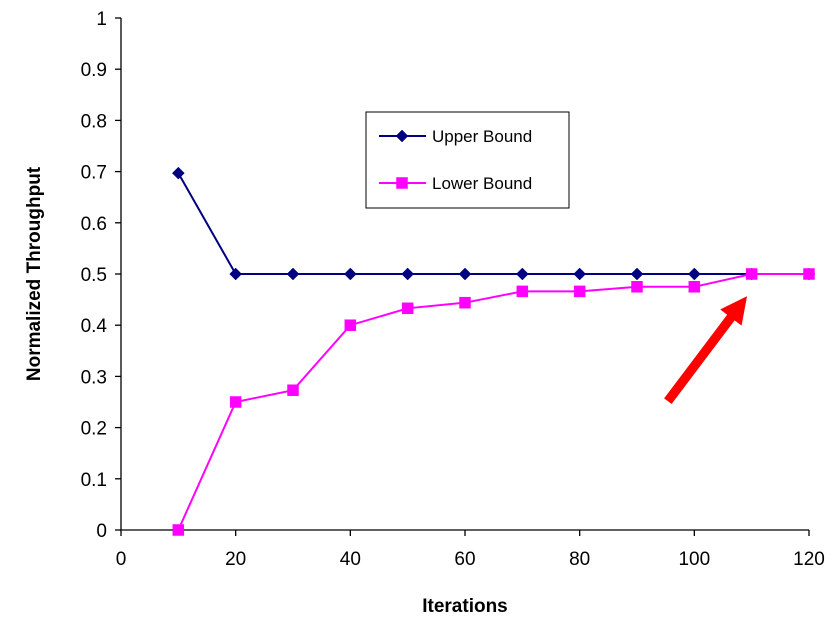  I want to click on x-tick-label: 40, so click(350, 559).